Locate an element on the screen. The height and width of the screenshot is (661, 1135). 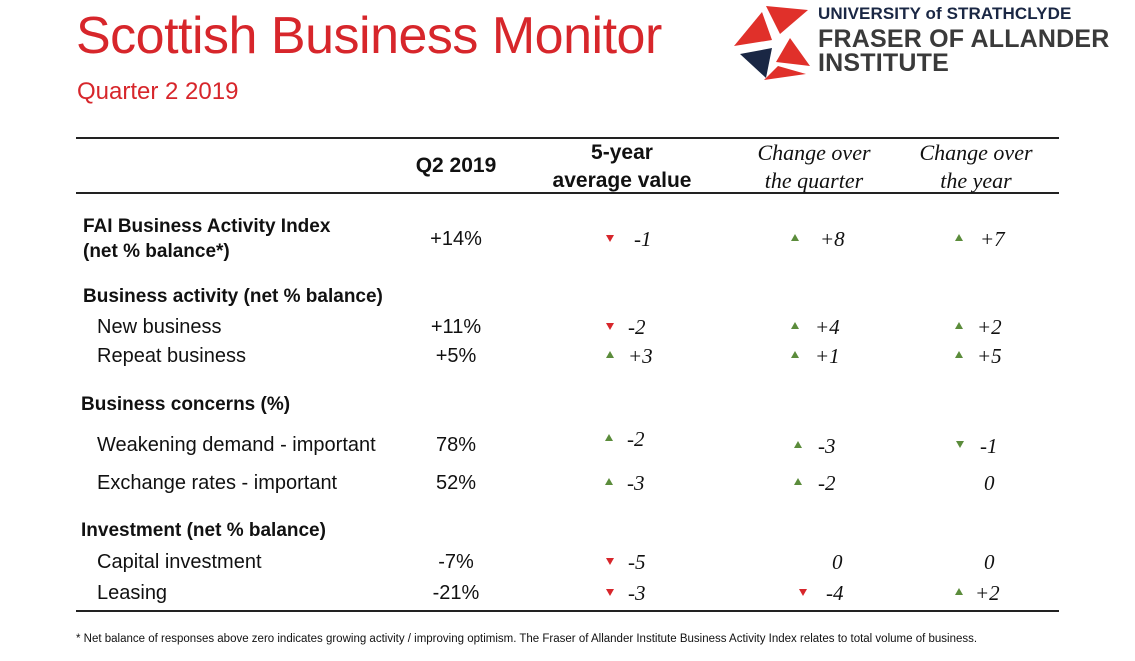
exchange-rates-quarter-value: -2 is located at coordinates (827, 483).